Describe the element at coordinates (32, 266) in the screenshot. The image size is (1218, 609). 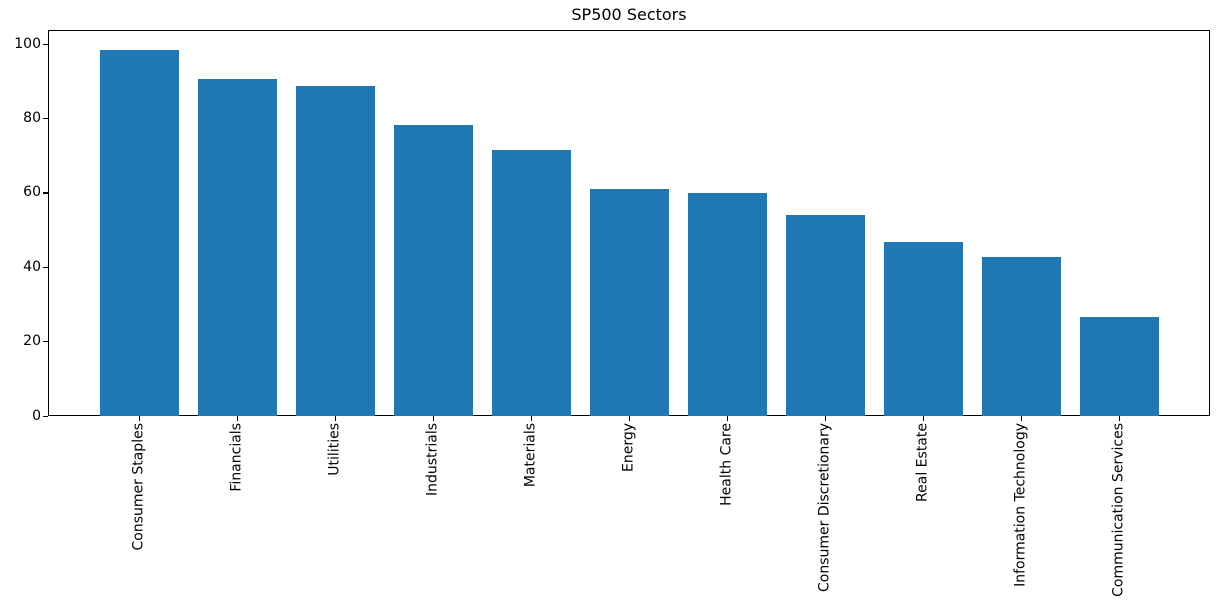
I see `y-tick-label: 40` at that location.